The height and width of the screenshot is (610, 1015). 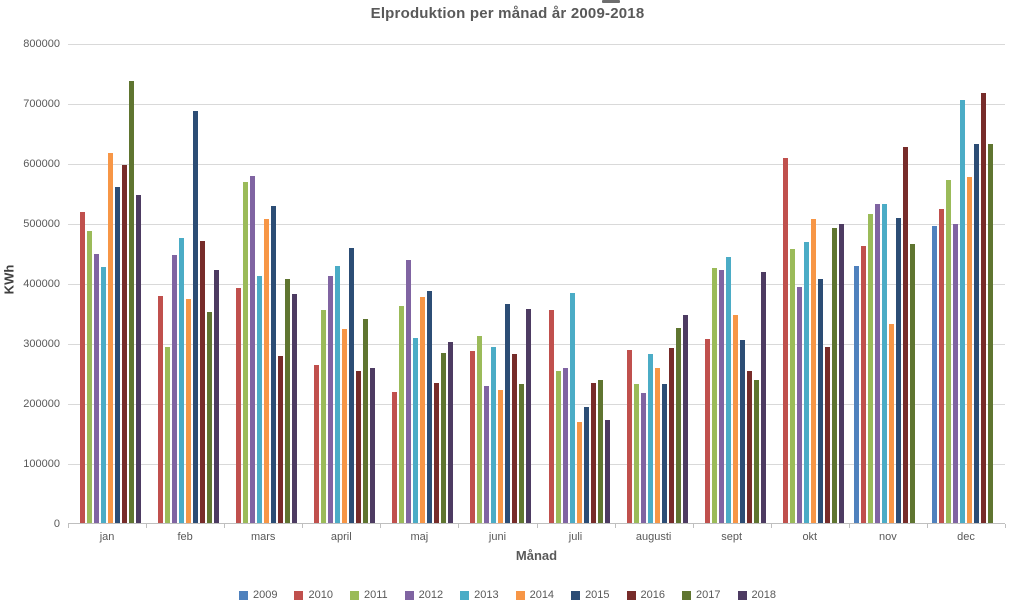 What do you see at coordinates (806, 382) in the screenshot?
I see `bar-2013-okt` at bounding box center [806, 382].